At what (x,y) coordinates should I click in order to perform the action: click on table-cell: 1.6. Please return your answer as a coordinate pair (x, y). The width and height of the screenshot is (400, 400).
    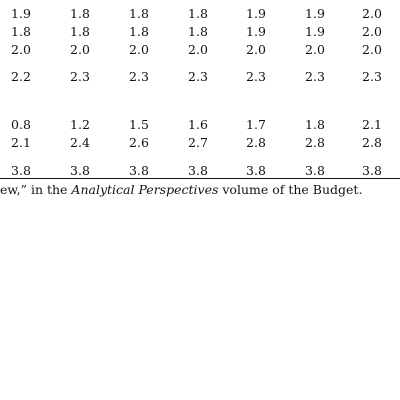
    Looking at the image, I should click on (198, 124).